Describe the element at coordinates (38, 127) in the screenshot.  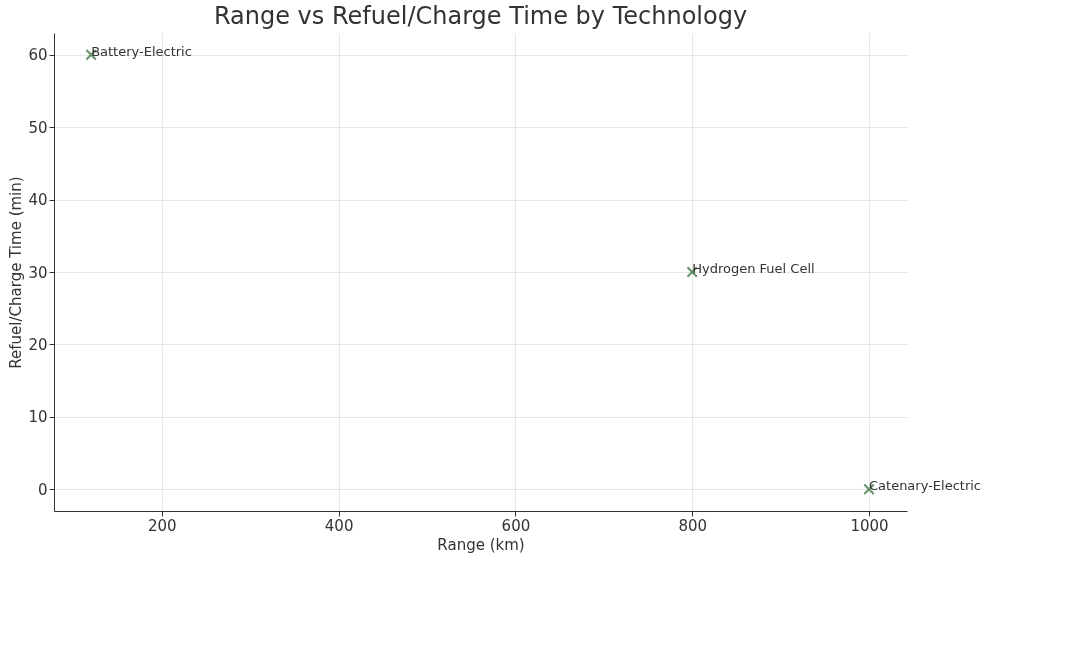
I see `y-tick-label: 50` at that location.